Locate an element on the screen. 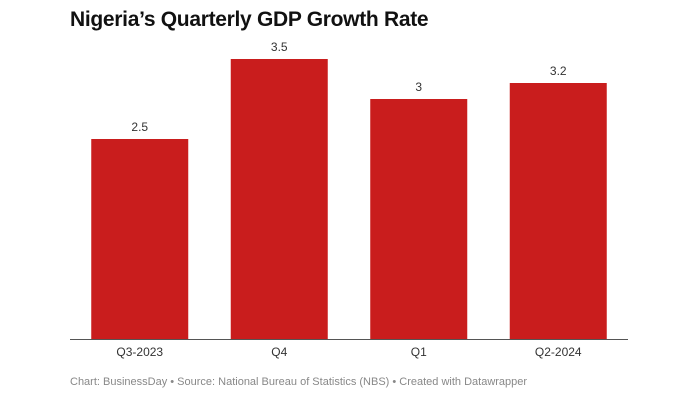 This screenshot has width=700, height=400. data-label: 2.5 is located at coordinates (139, 127).